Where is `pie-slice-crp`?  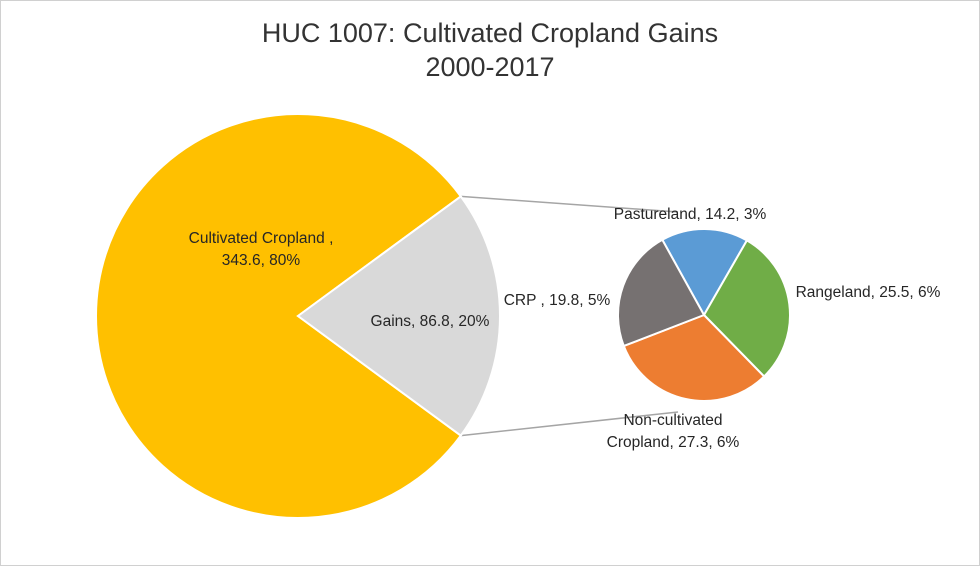
pie-slice-crp is located at coordinates (661, 293).